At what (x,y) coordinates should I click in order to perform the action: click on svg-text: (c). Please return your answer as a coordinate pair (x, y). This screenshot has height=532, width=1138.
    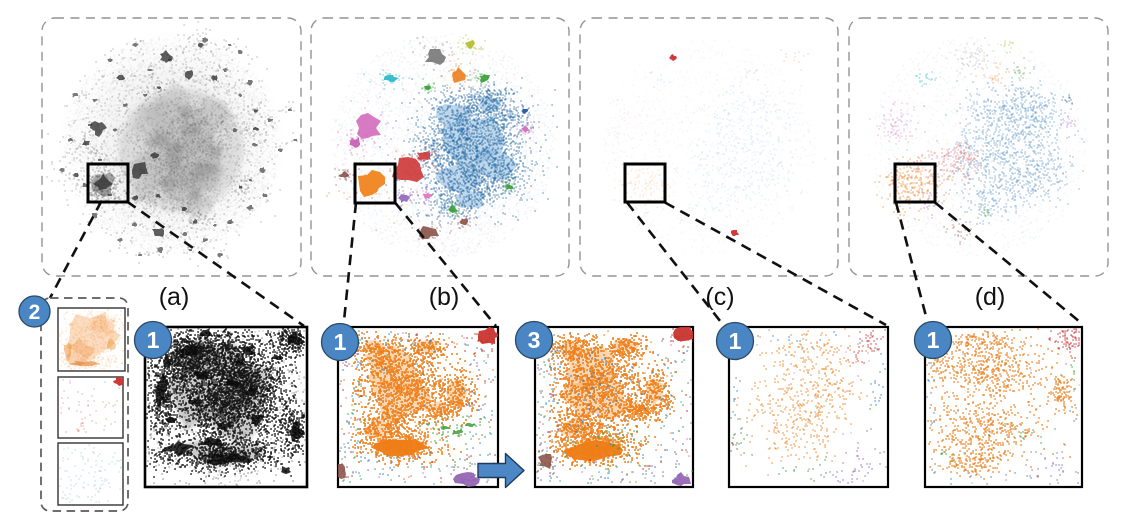
    Looking at the image, I should click on (719, 297).